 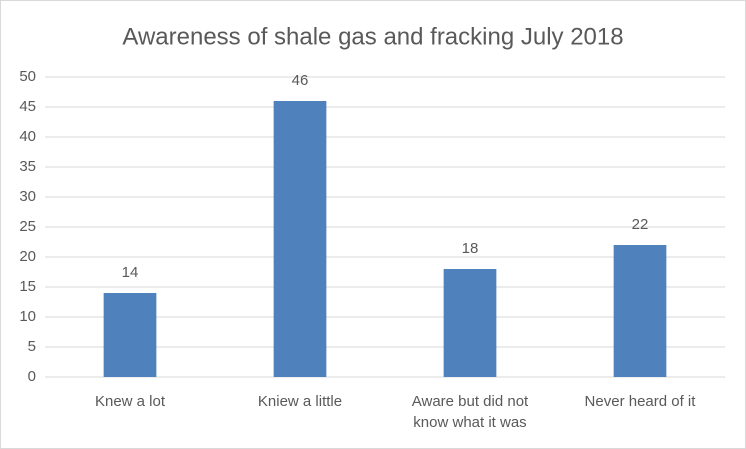 I want to click on y-tick-label: 45, so click(x=27, y=106).